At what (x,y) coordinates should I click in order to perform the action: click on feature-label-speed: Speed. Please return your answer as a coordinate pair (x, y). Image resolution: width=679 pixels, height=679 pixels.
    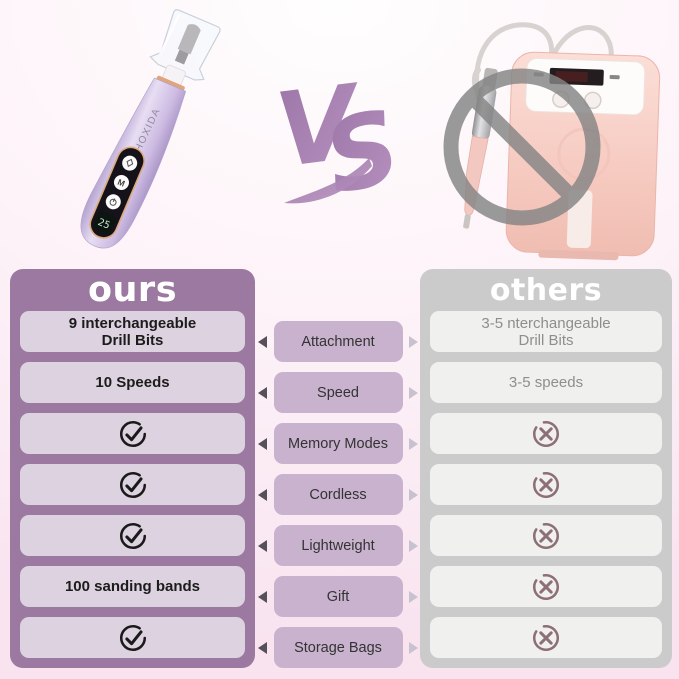
    Looking at the image, I should click on (338, 392).